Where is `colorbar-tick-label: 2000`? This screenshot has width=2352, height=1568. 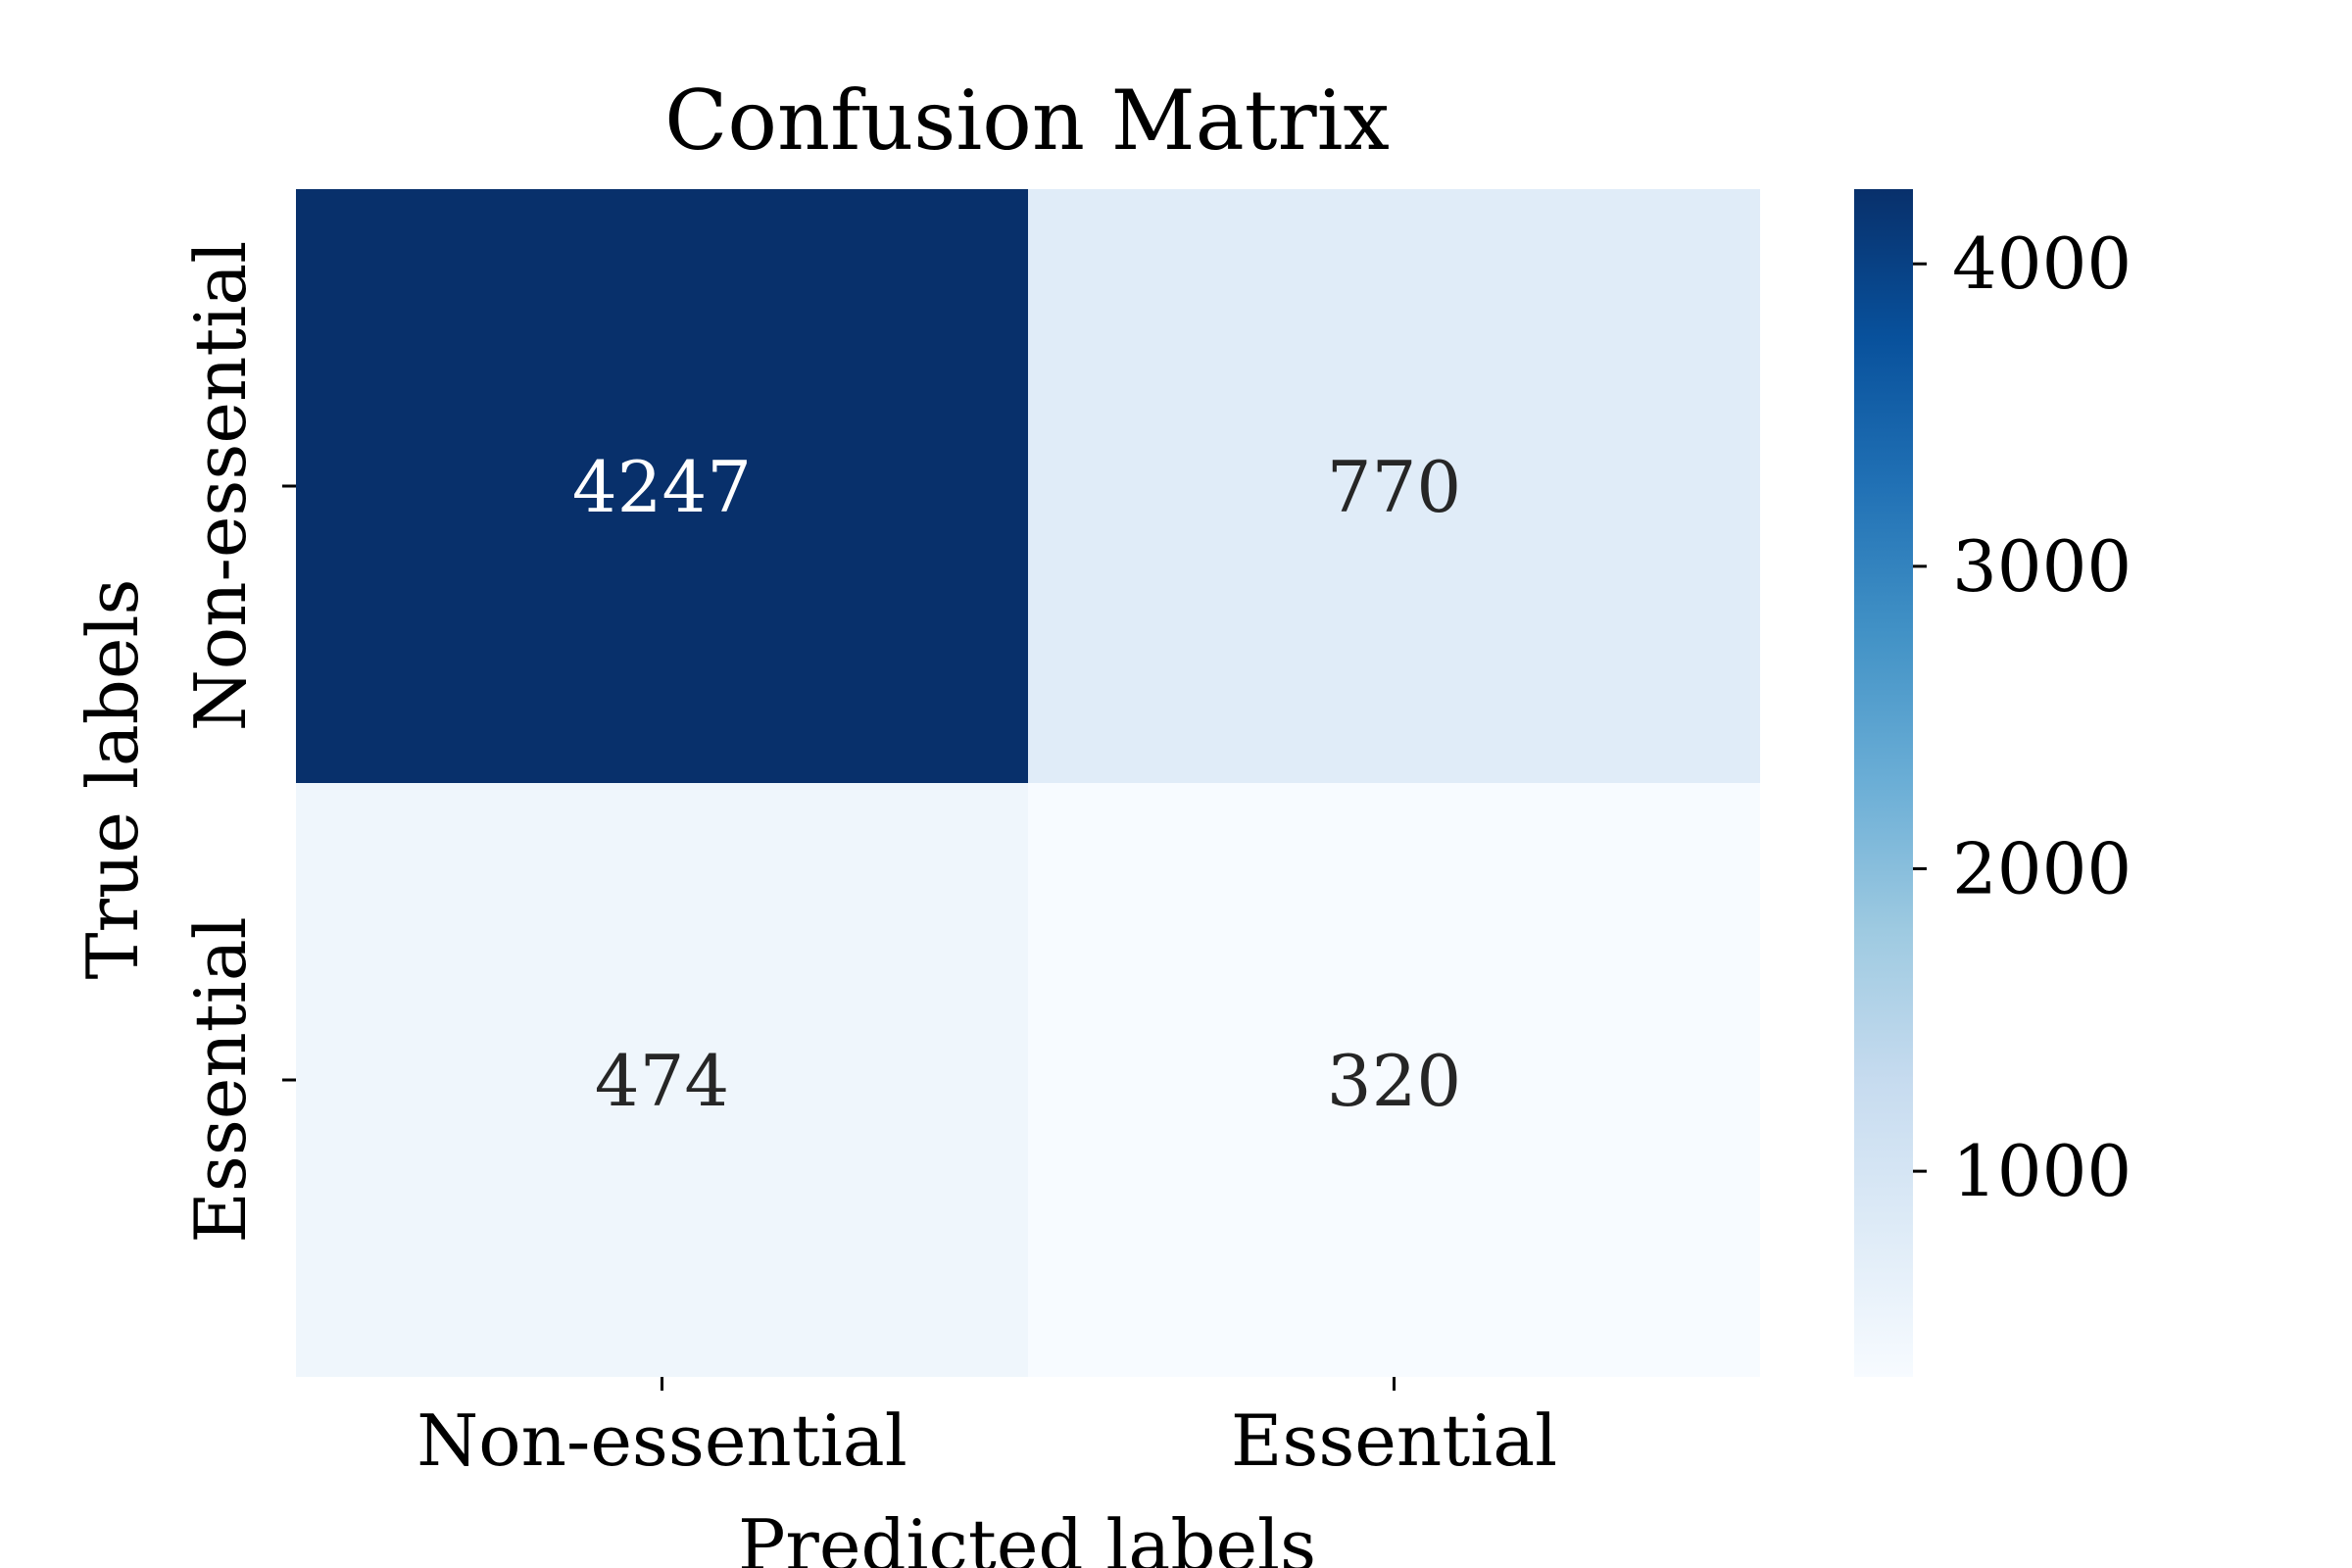
colorbar-tick-label: 2000 is located at coordinates (2042, 868).